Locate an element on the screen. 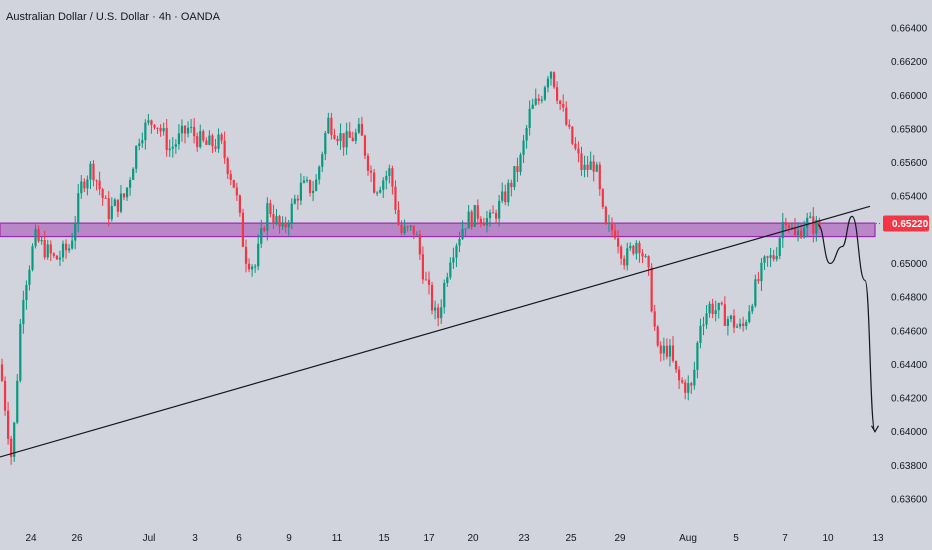 The height and width of the screenshot is (550, 932). time-tick-label: Jul is located at coordinates (149, 538).